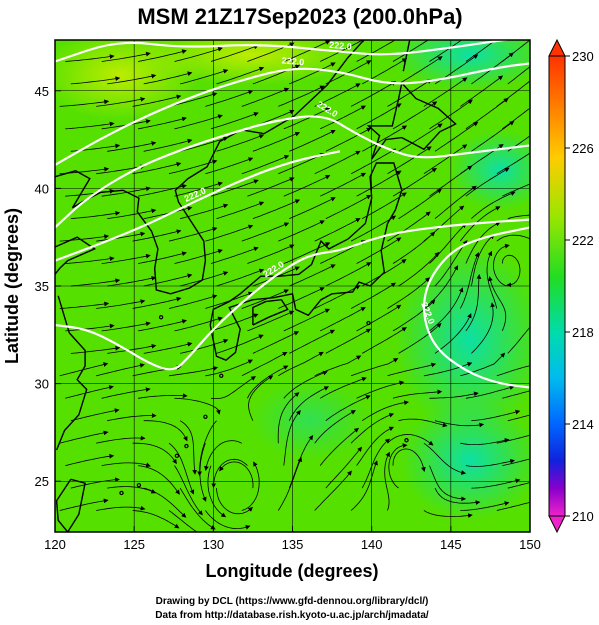 The image size is (599, 625). What do you see at coordinates (293, 544) in the screenshot?
I see `x-tick-label: 135` at bounding box center [293, 544].